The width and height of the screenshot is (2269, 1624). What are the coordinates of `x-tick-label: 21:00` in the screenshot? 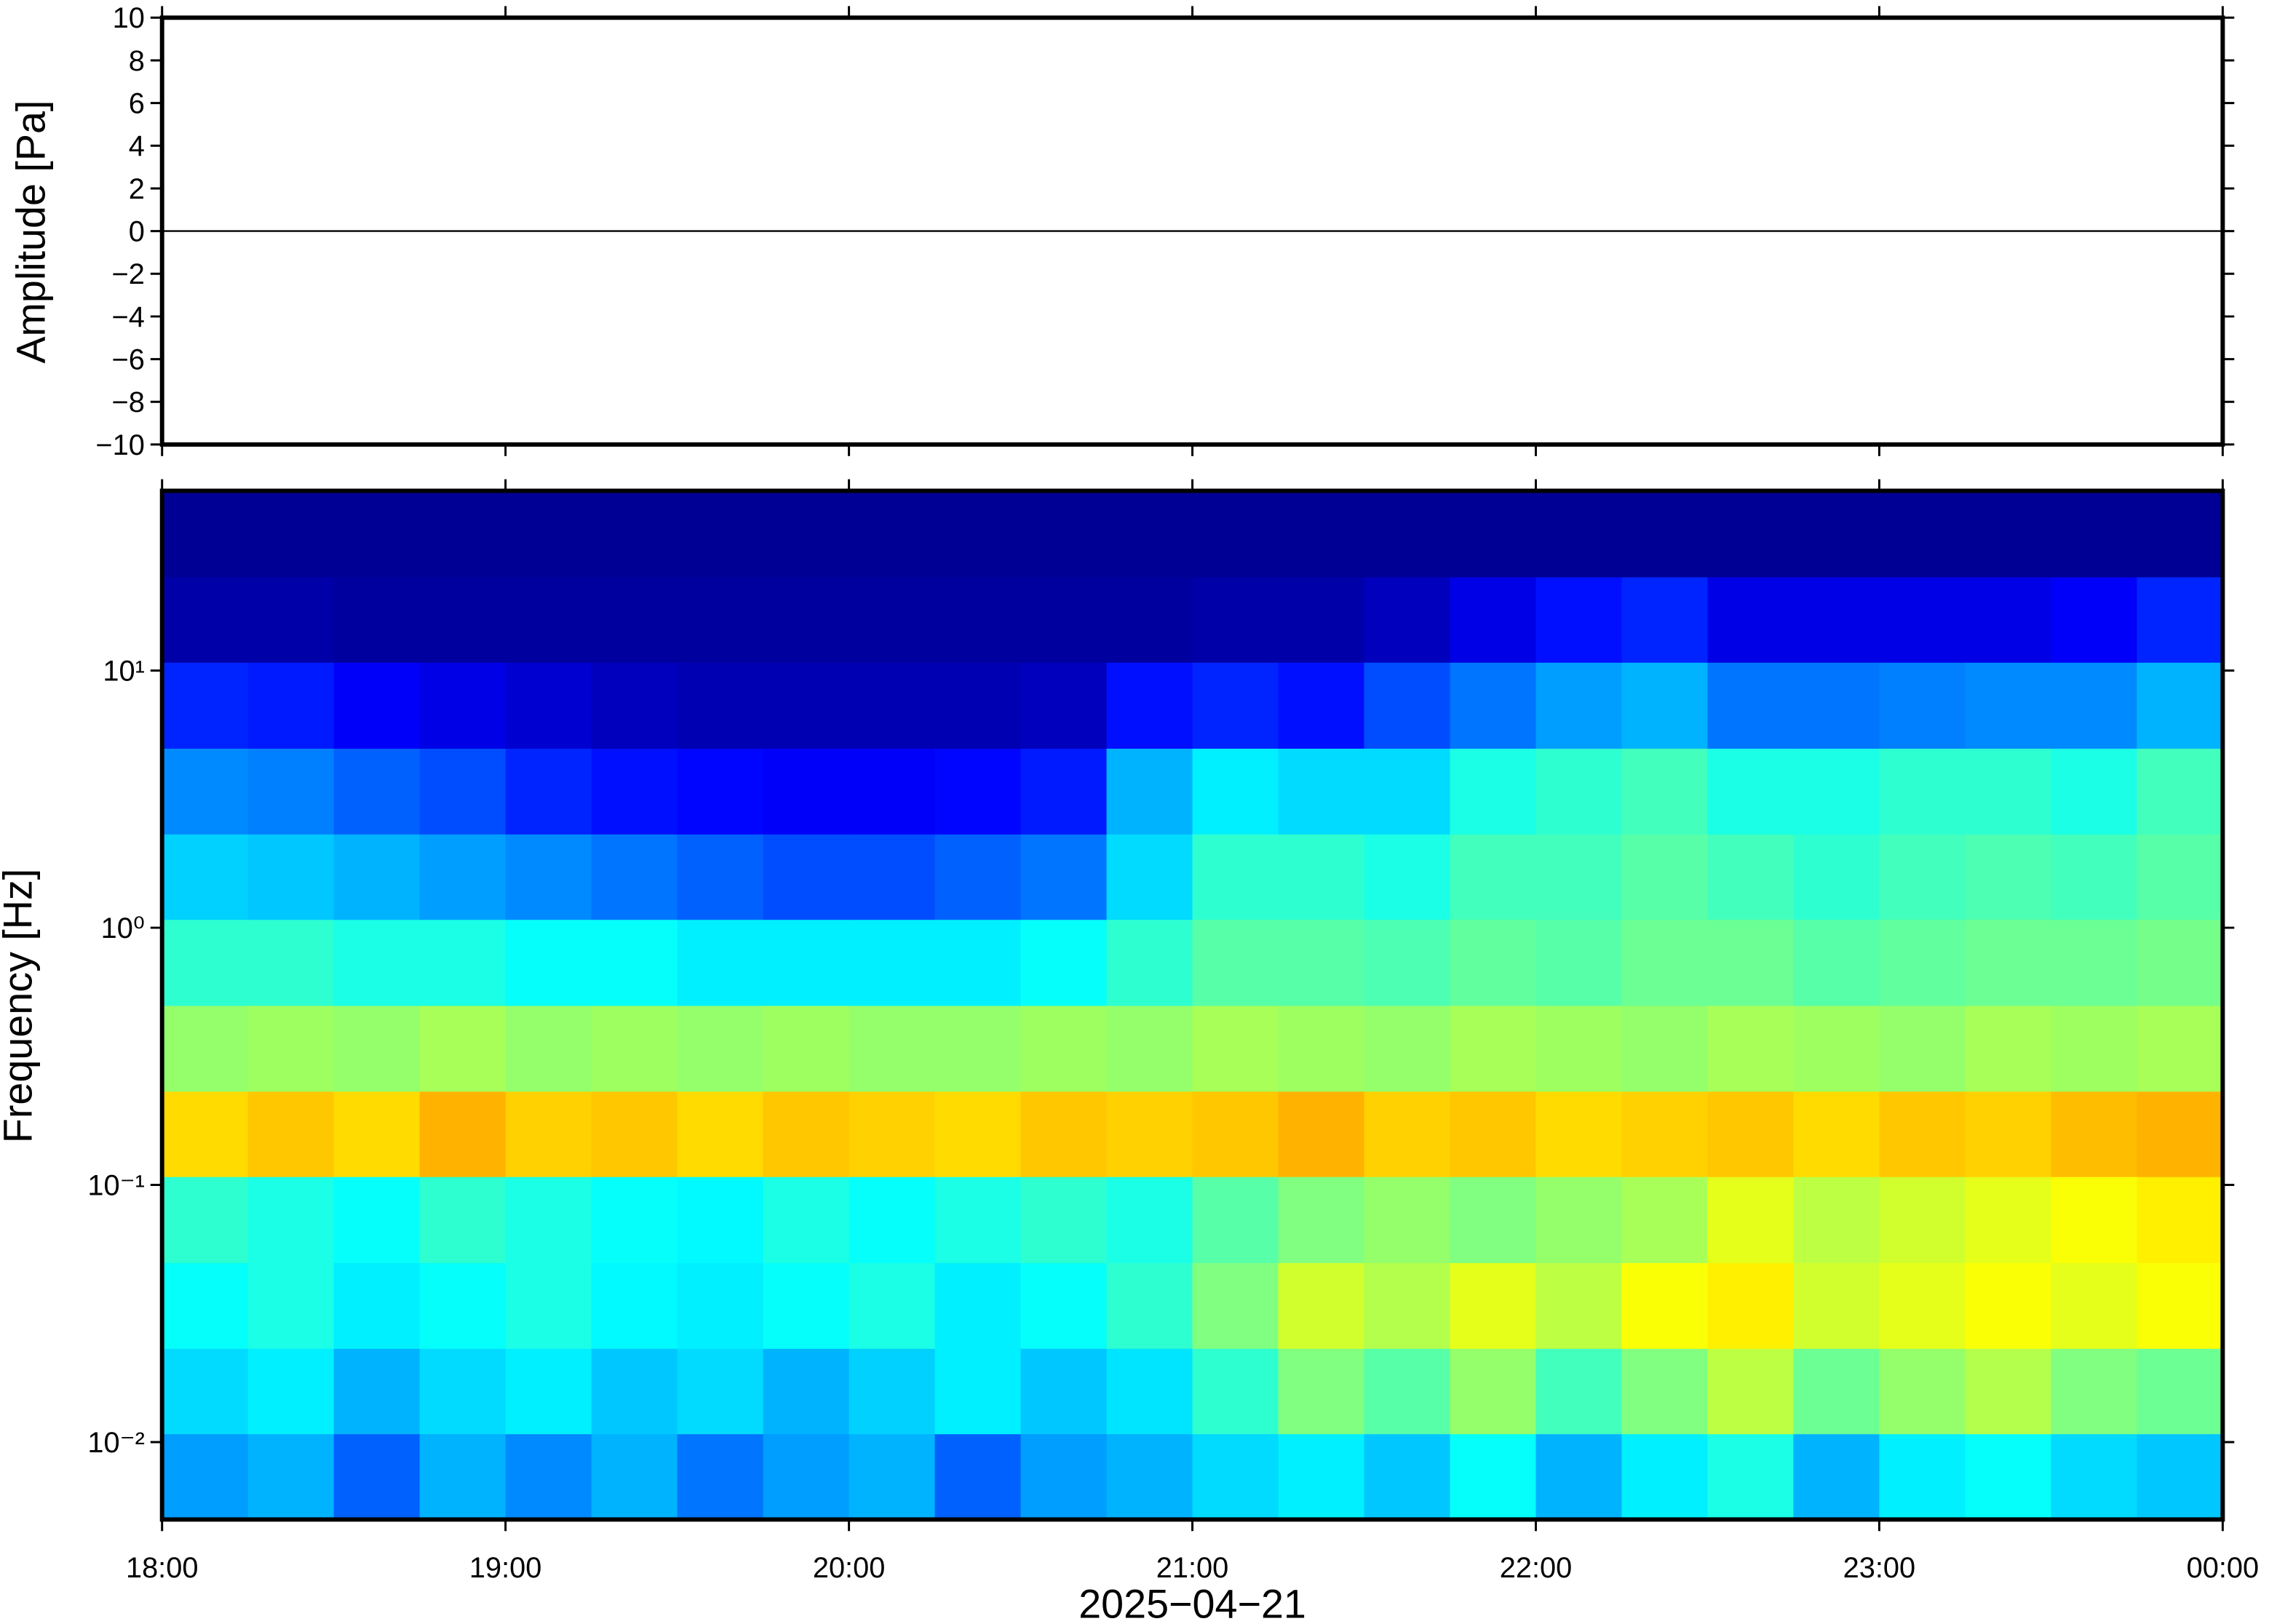 It's located at (1192, 1568).